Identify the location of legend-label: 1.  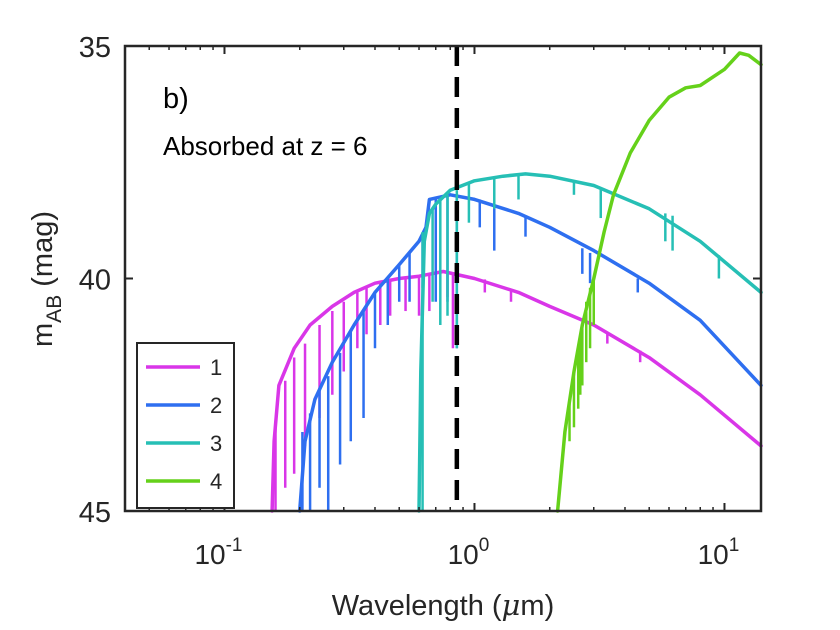
(216, 367).